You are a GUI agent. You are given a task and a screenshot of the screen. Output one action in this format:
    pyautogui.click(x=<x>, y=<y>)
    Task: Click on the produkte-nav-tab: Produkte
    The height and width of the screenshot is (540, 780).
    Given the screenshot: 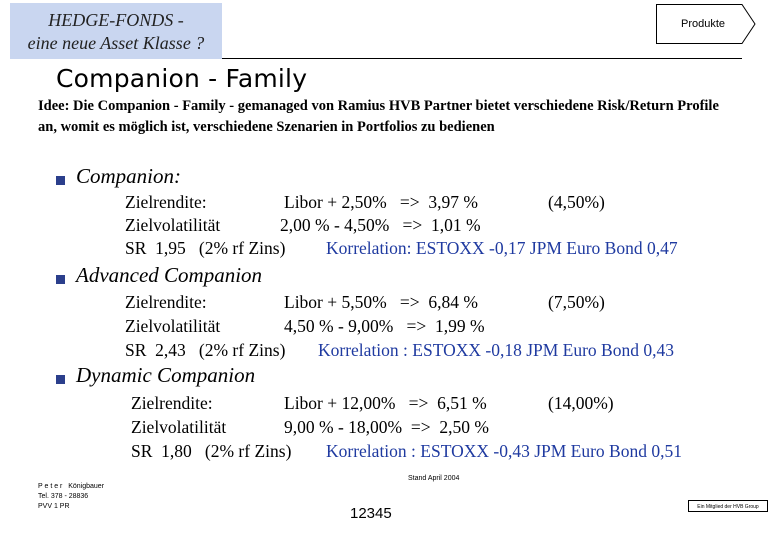 What is the action you would take?
    pyautogui.click(x=706, y=24)
    